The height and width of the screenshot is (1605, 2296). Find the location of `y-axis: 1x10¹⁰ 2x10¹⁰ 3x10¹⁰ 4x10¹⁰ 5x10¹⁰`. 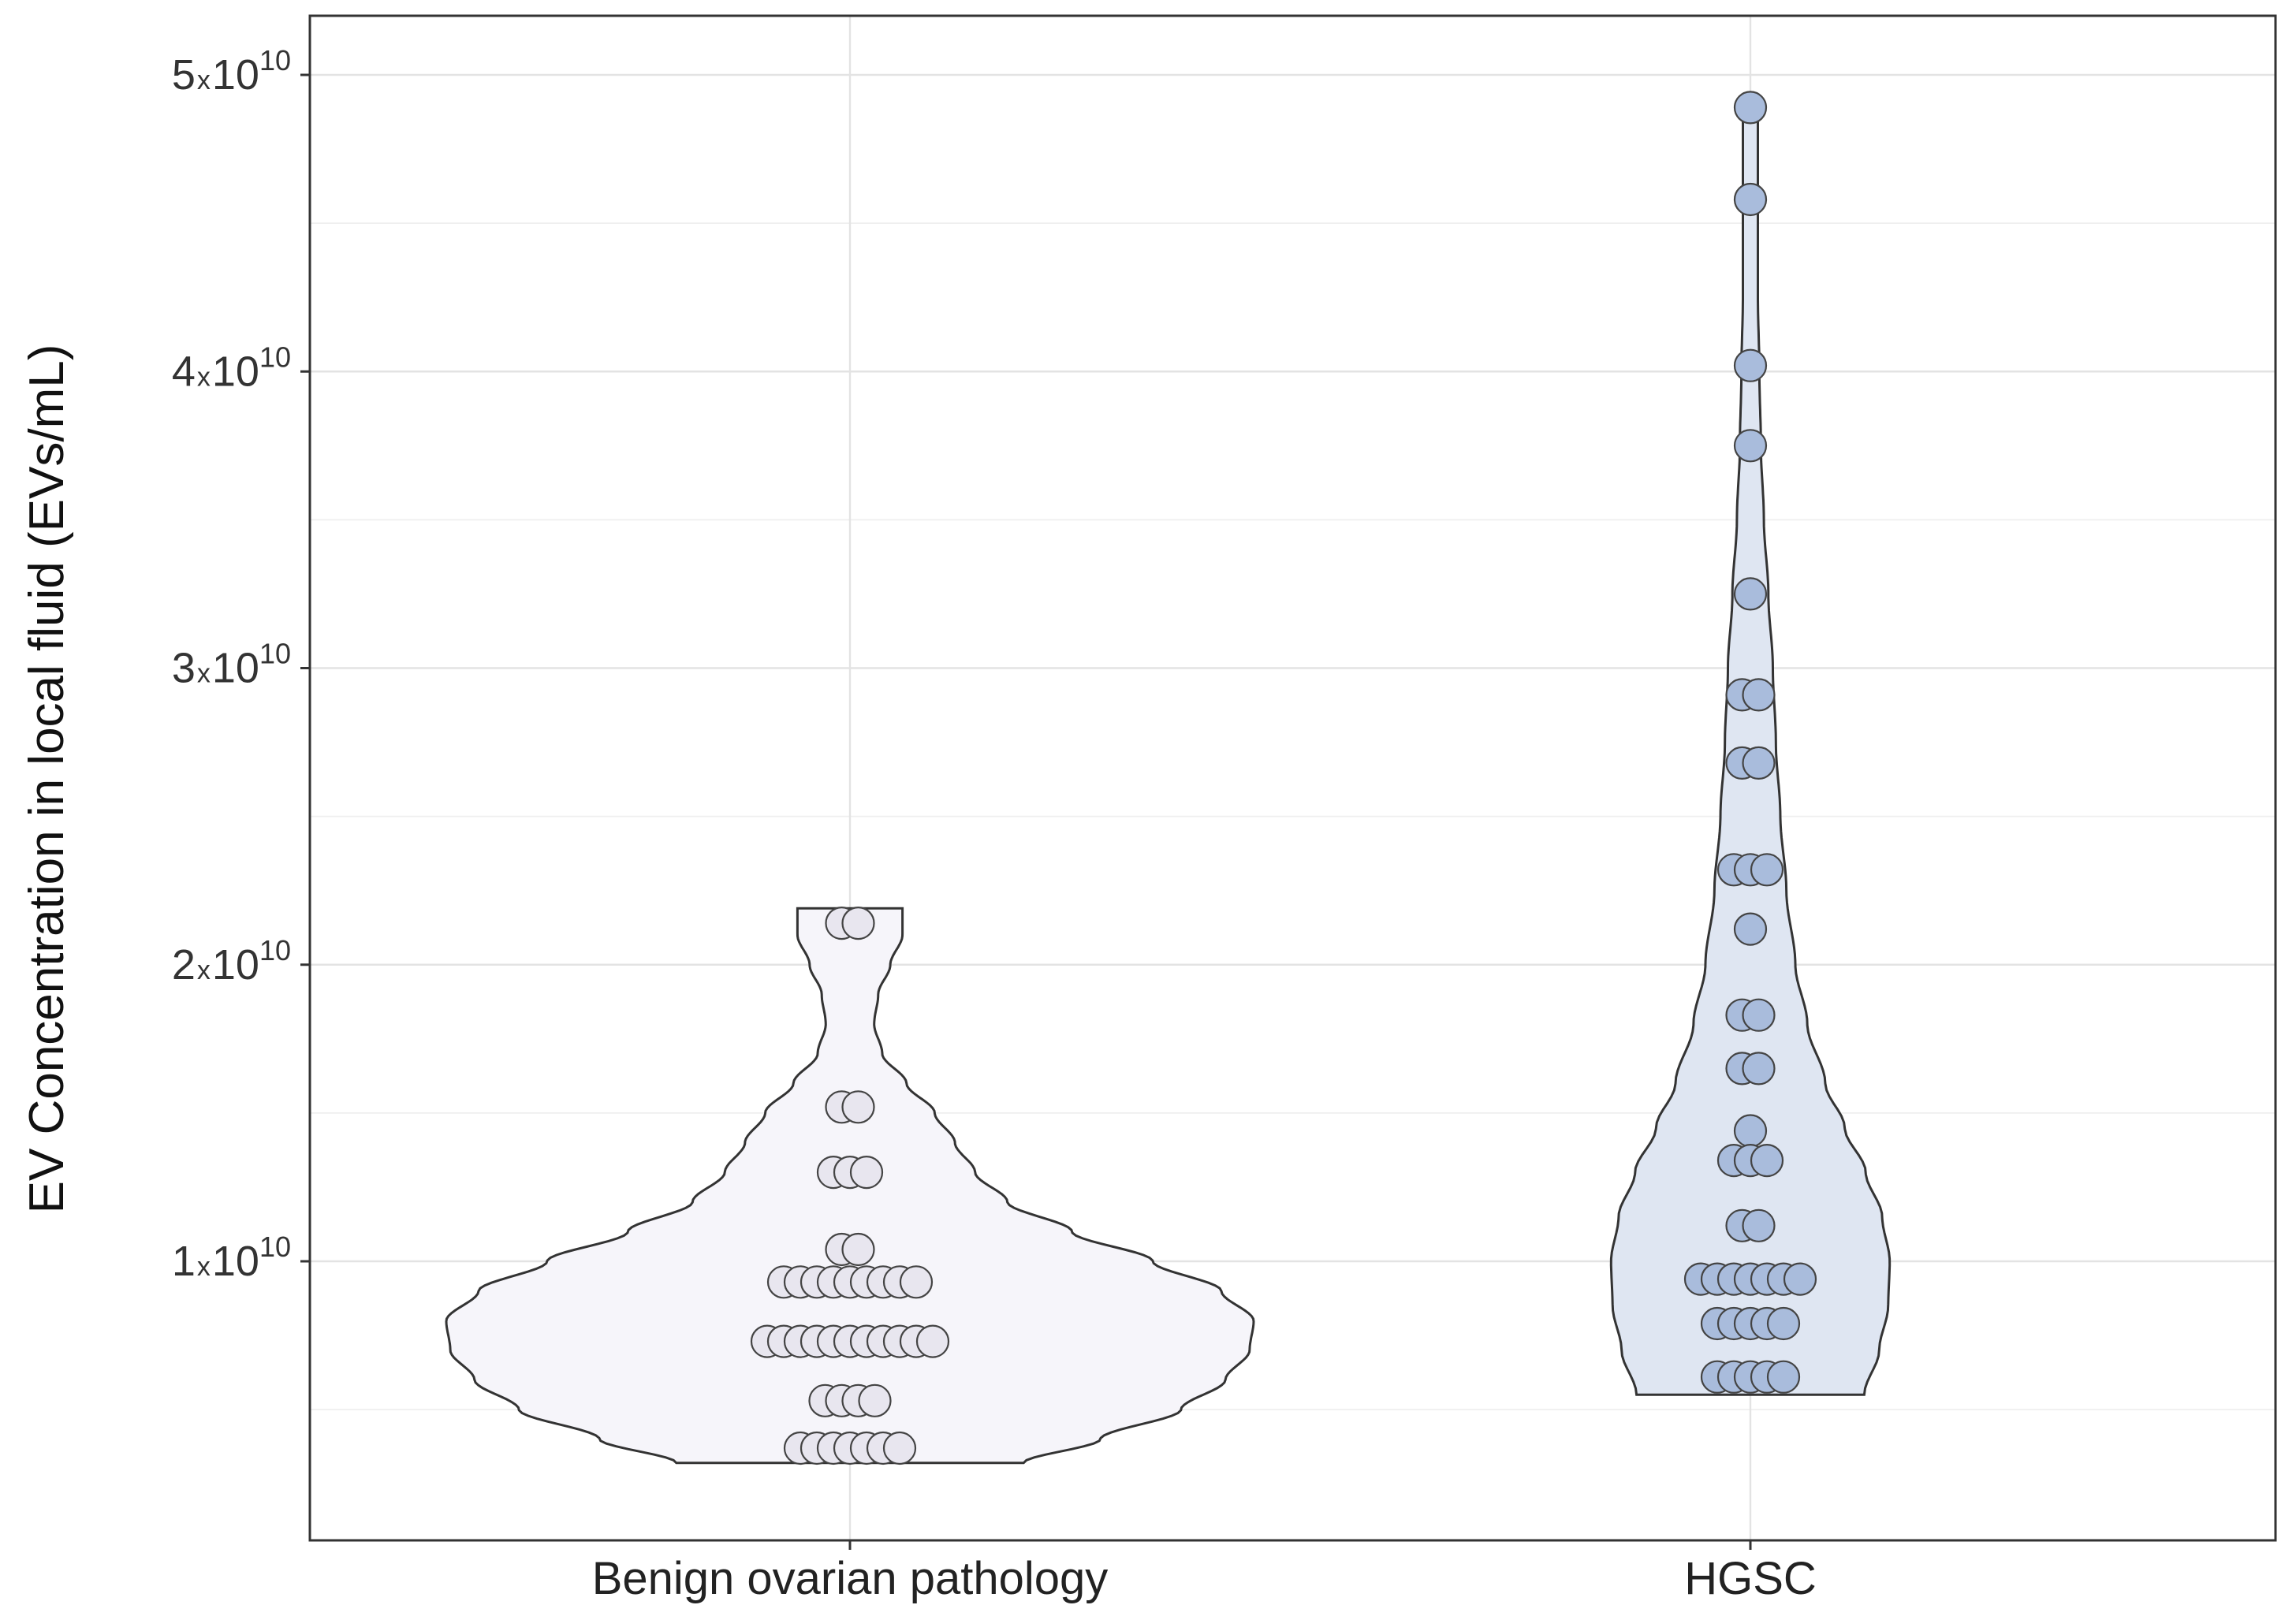

y-axis: 1x10¹⁰ 2x10¹⁰ 3x10¹⁰ 4x10¹⁰ 5x10¹⁰ is located at coordinates (241, 664).